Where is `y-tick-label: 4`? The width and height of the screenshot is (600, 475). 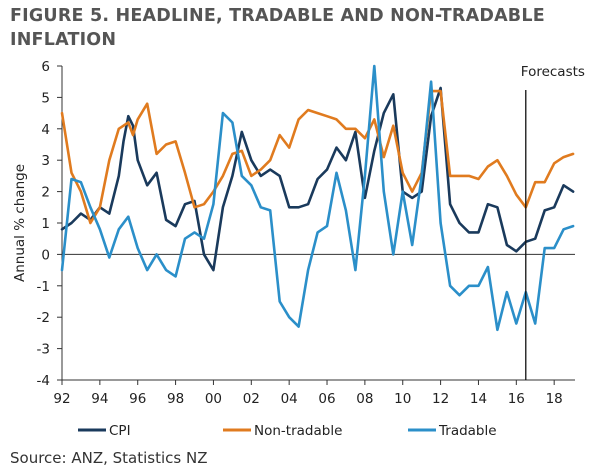 y-tick-label: 4 is located at coordinates (45, 130).